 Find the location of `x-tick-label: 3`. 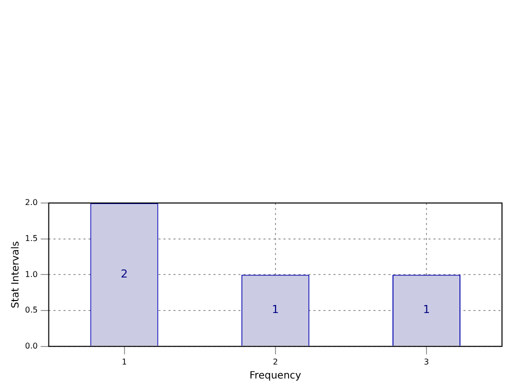

x-tick-label: 3 is located at coordinates (426, 361).